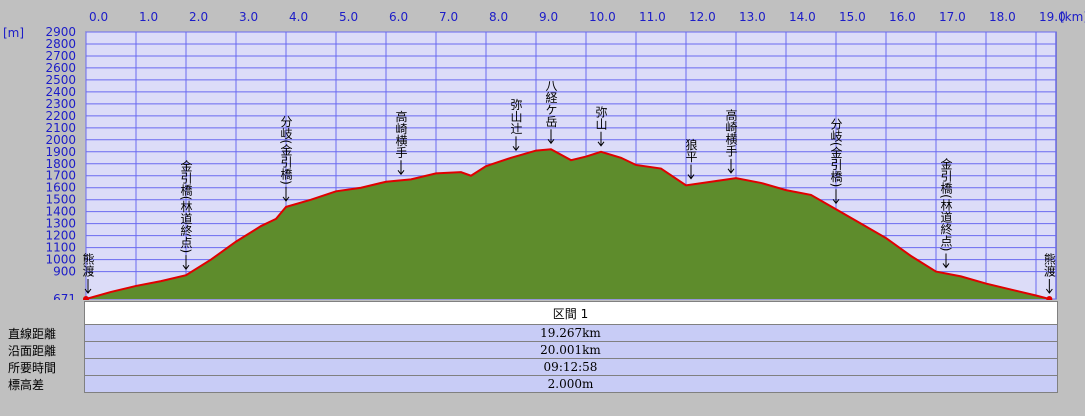 The width and height of the screenshot is (1085, 416). I want to click on y-tick-label: 1100, so click(60, 248).